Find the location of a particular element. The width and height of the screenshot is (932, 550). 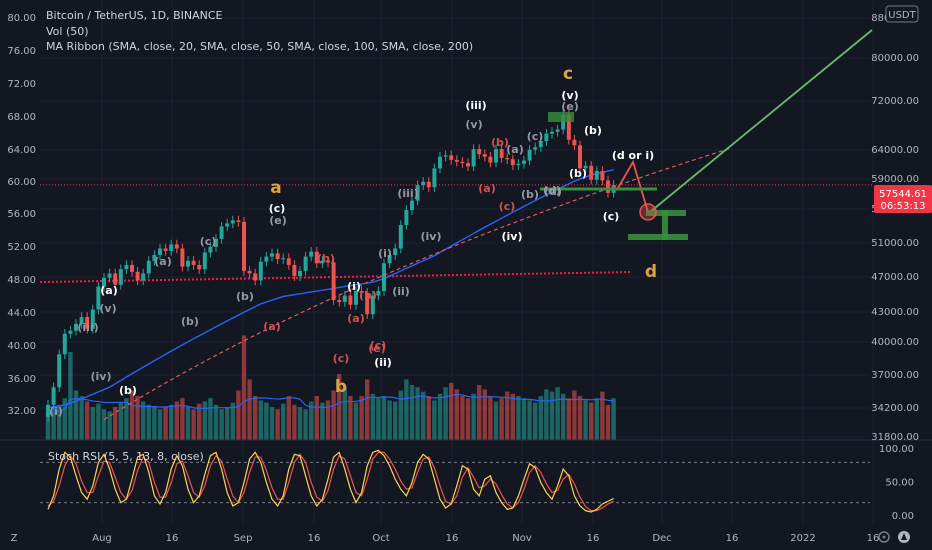

stoch-rsi-pane: 100.00 50.00 0.00 is located at coordinates (477, 483).